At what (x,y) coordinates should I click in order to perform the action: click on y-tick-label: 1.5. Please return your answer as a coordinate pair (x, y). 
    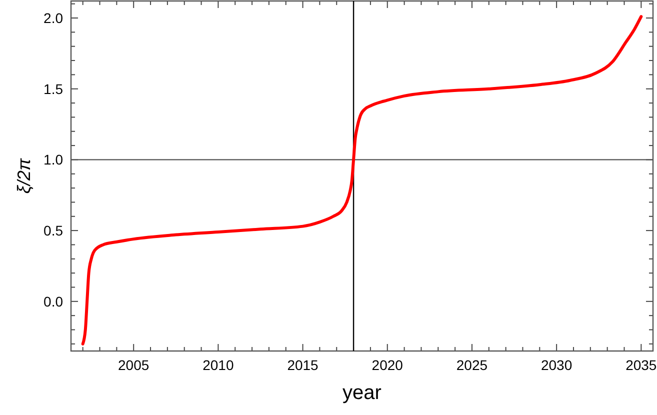
    Looking at the image, I should click on (54, 88).